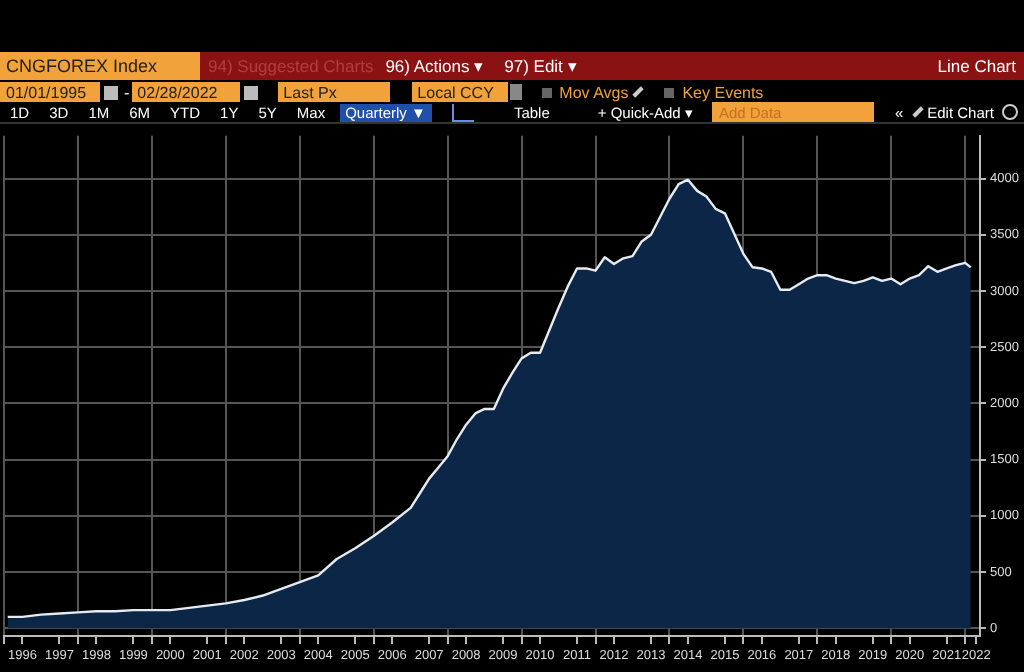  What do you see at coordinates (100, 66) in the screenshot?
I see `chart-title: CNGFOREX Index` at bounding box center [100, 66].